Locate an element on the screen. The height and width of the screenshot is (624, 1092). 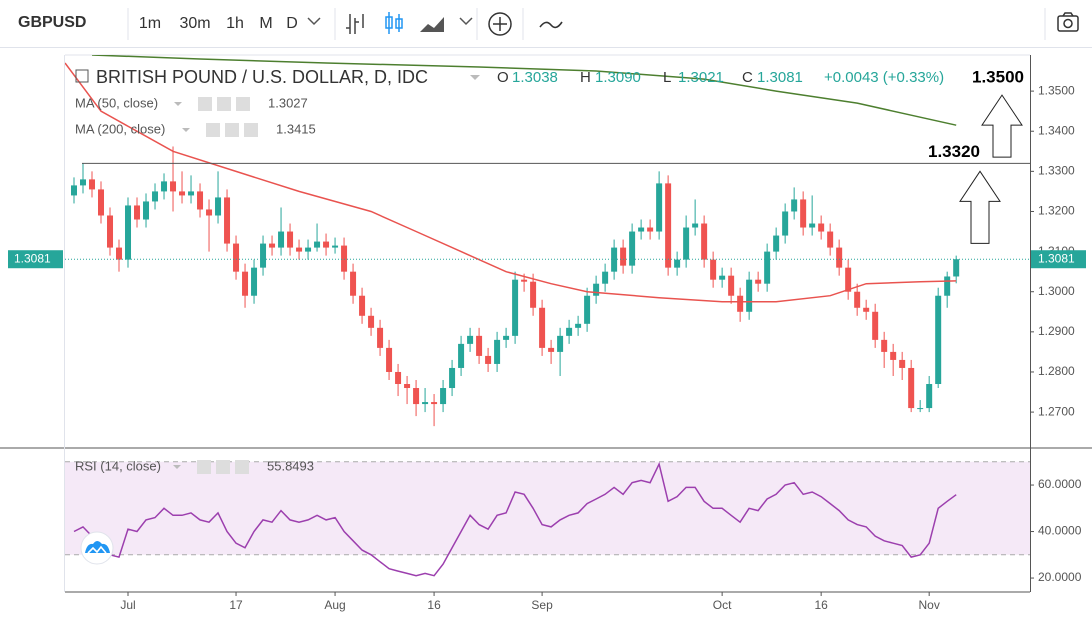
indicator-name: RSI (14, close) is located at coordinates (118, 465).